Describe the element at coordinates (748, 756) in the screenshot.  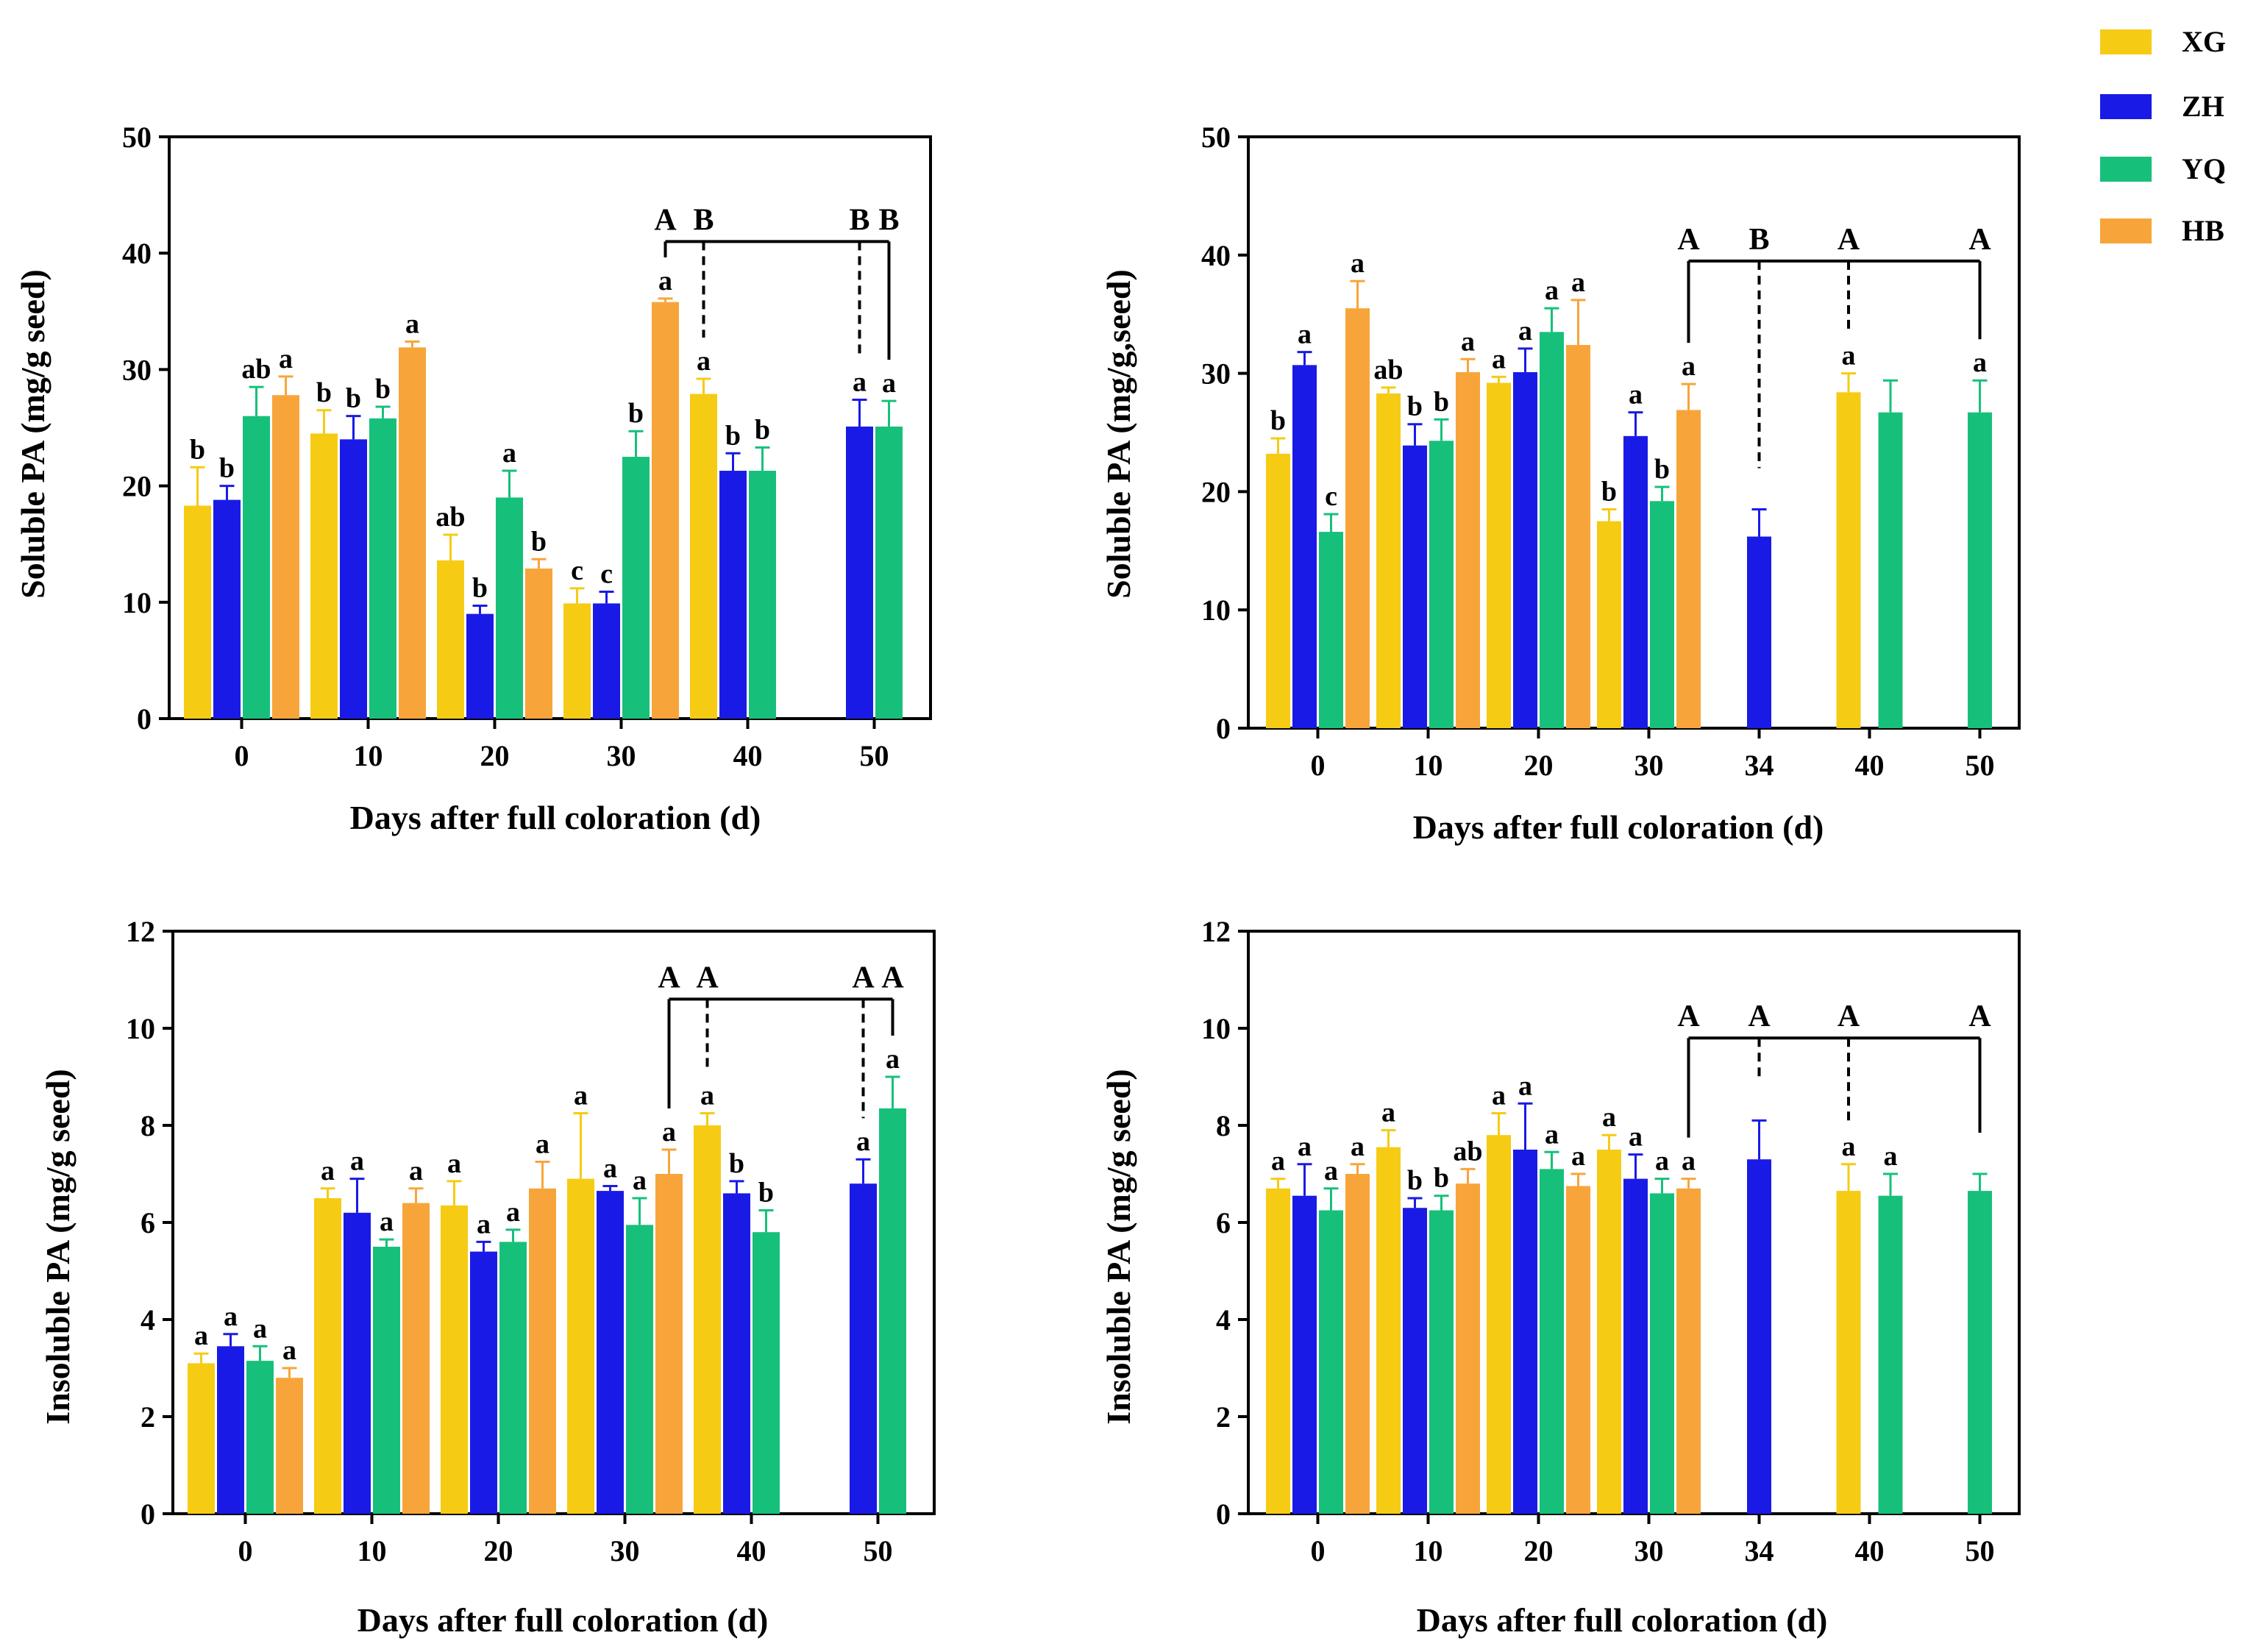
I see `x-tick-label: 40` at that location.